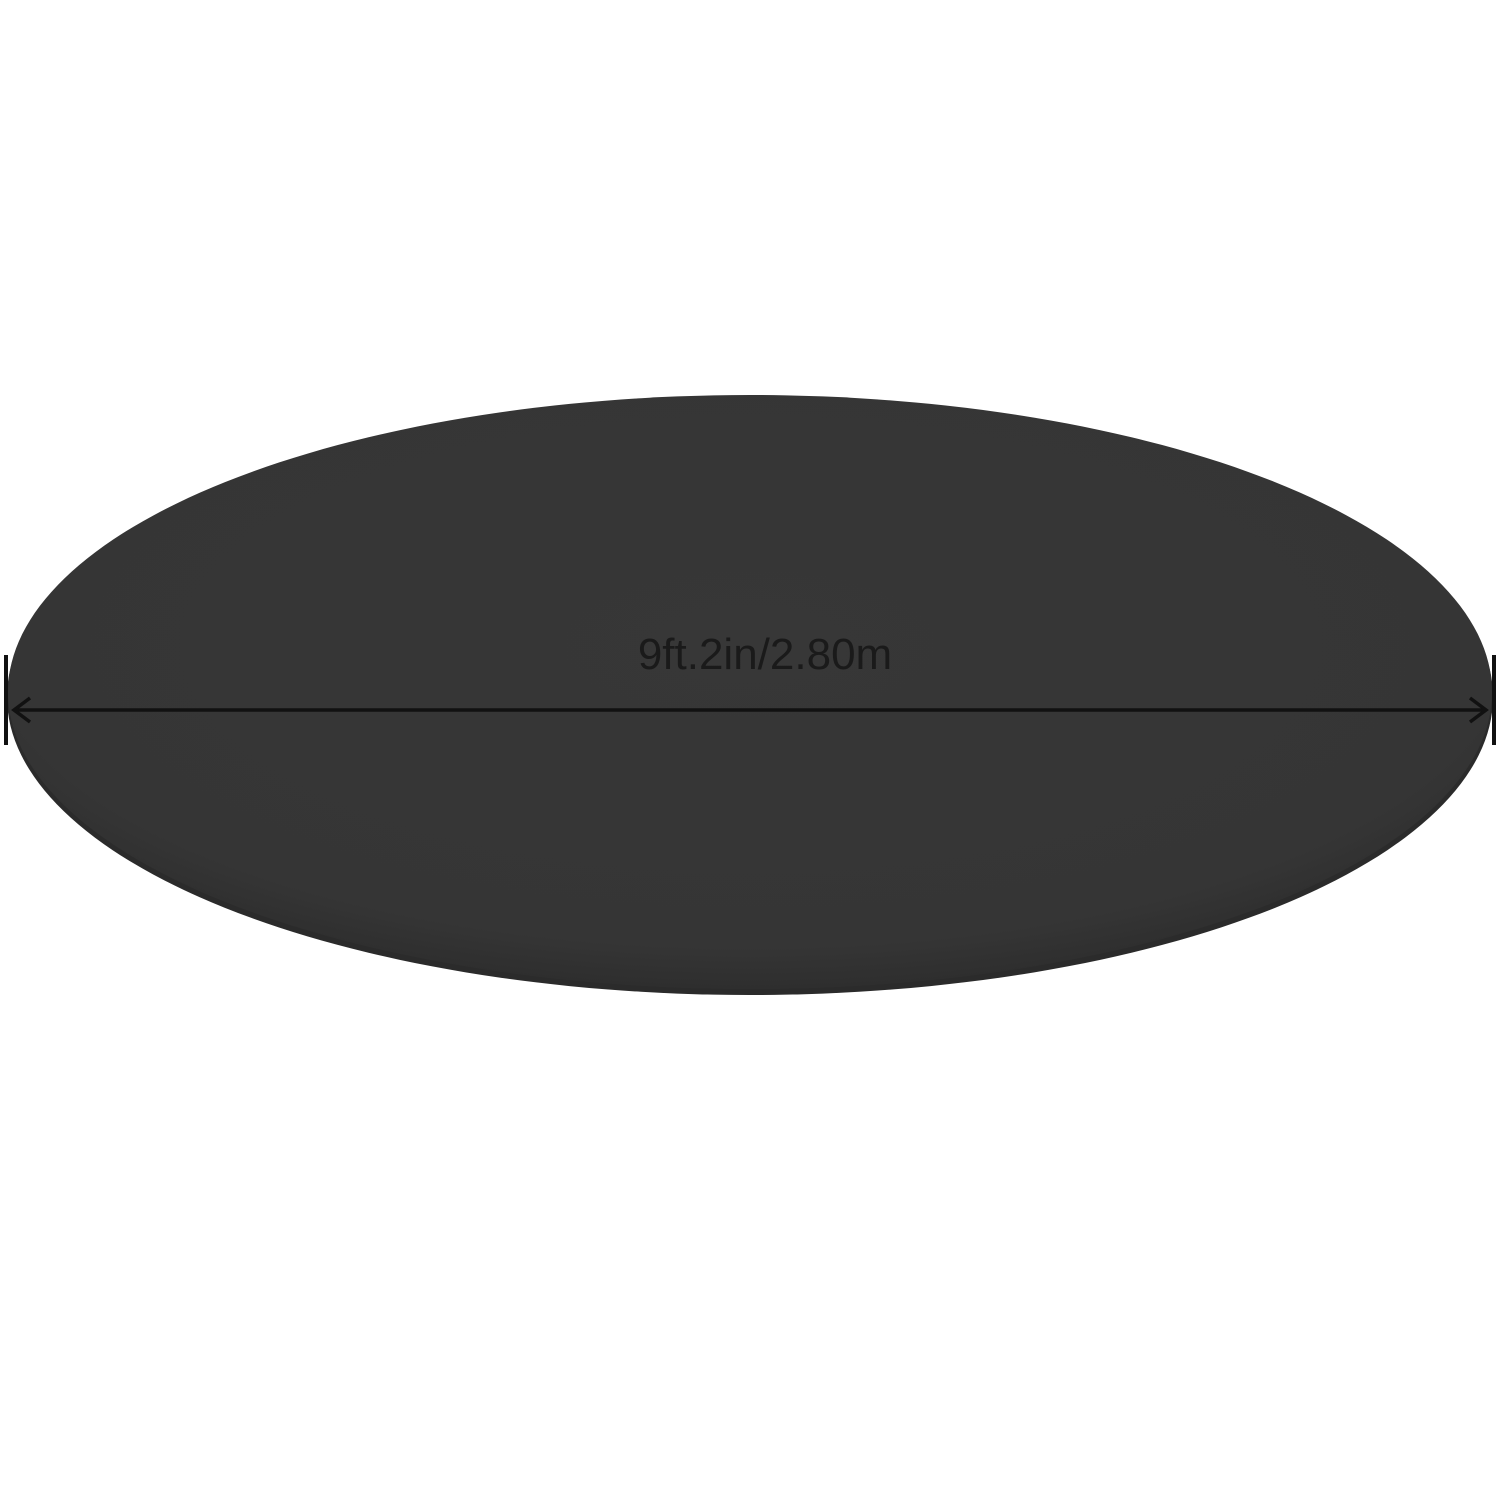 The width and height of the screenshot is (1500, 1500). What do you see at coordinates (21, 710) in the screenshot?
I see `dimension-left-arrowhead` at bounding box center [21, 710].